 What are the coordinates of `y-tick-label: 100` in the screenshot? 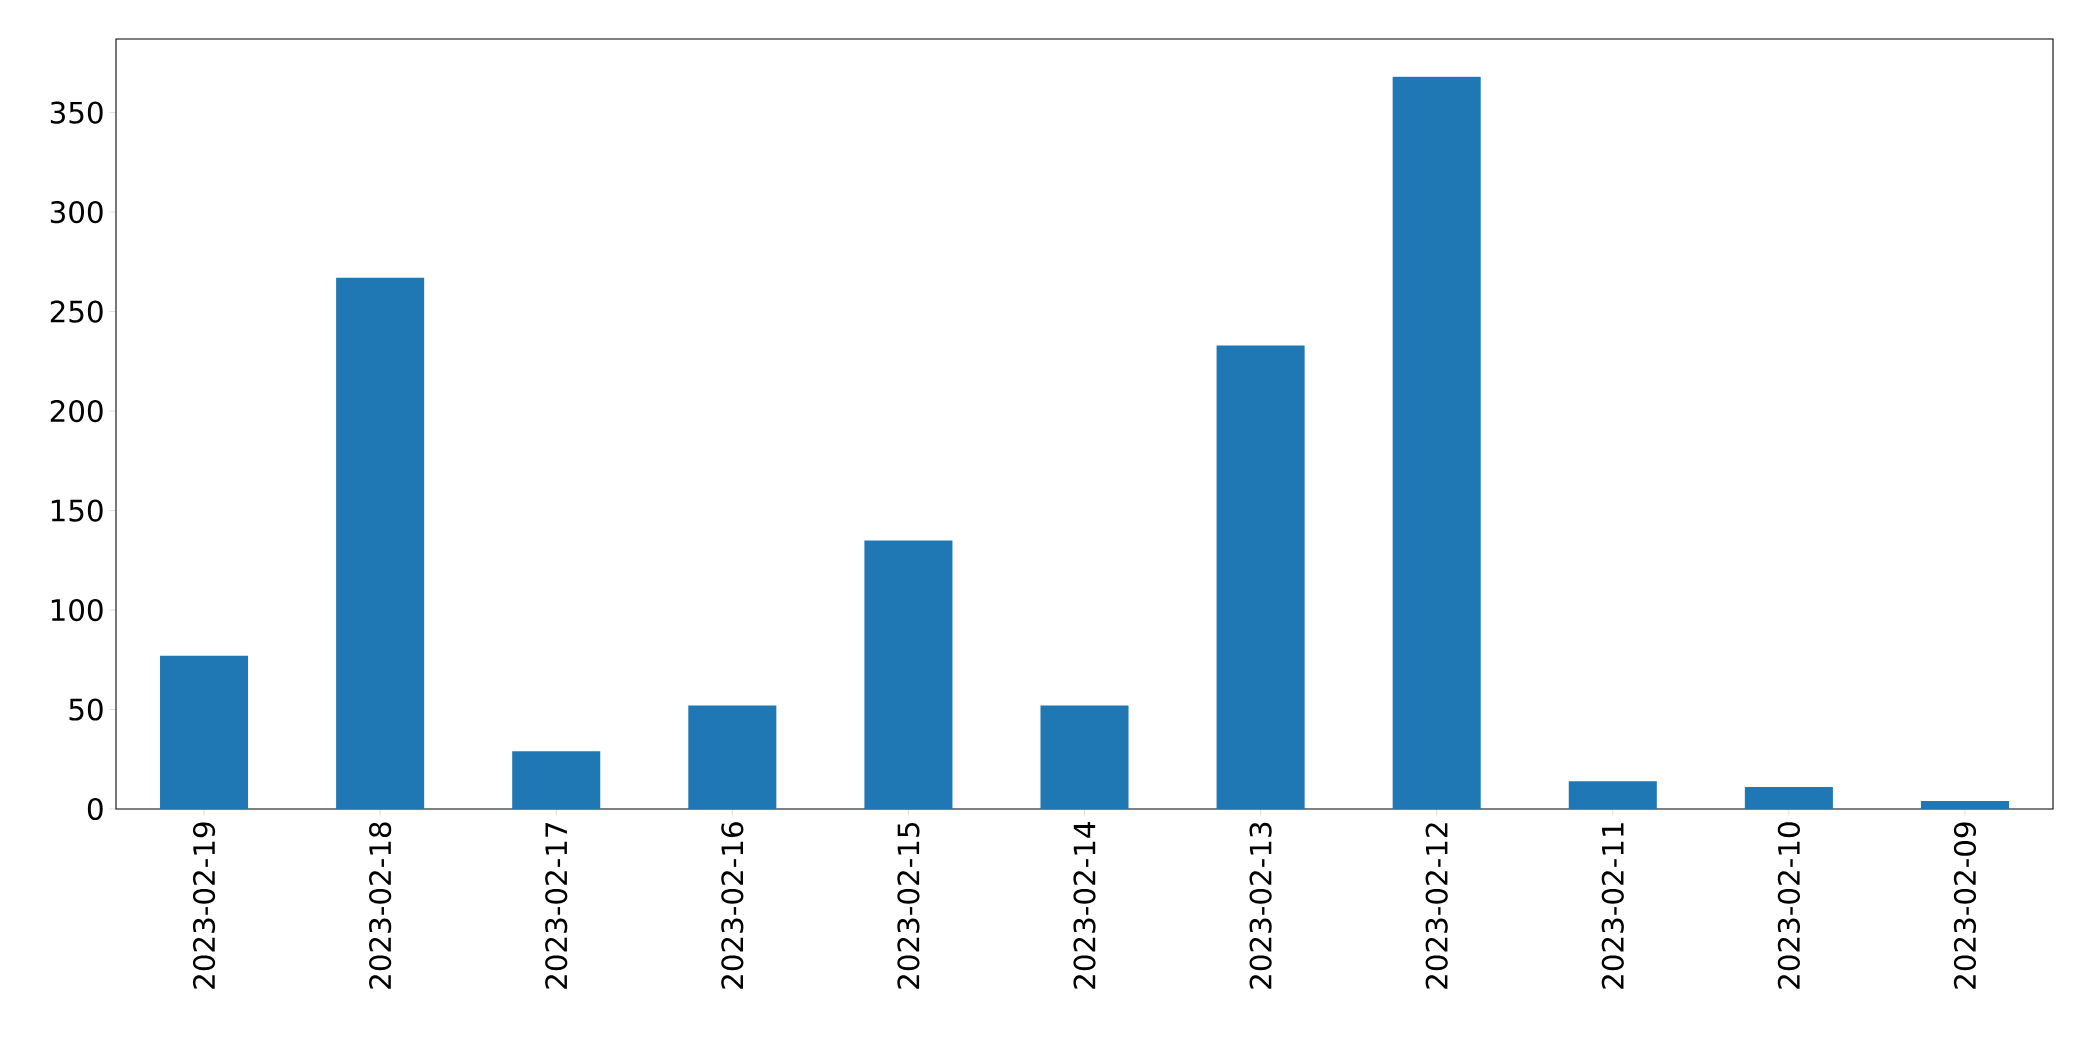 It's located at (77, 610).